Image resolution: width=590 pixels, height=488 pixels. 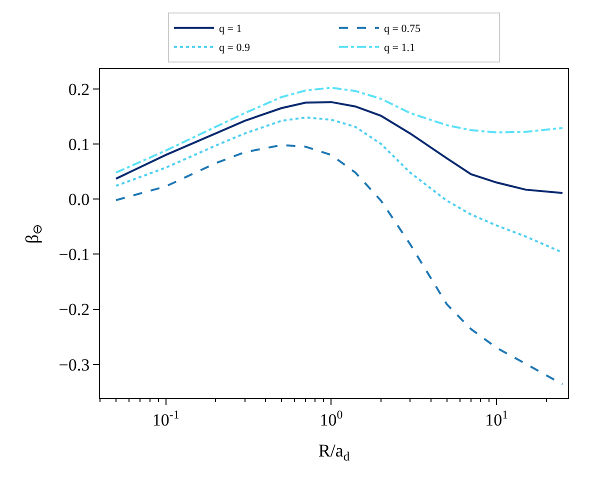 I want to click on legend-label: q = 0.75, so click(x=402, y=29).